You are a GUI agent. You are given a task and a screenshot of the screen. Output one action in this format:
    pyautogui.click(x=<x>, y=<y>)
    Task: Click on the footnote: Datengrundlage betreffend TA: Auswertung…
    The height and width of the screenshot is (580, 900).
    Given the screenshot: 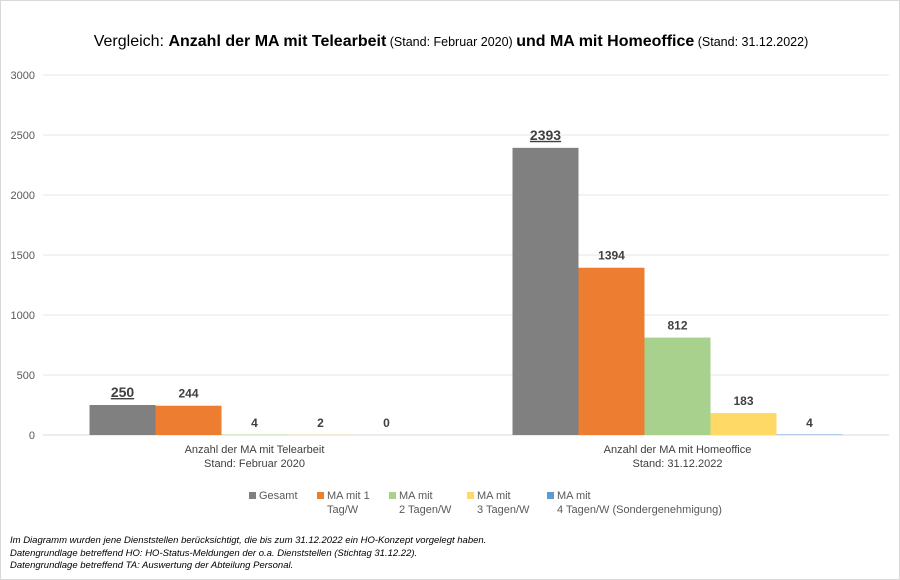 What is the action you would take?
    pyautogui.click(x=152, y=565)
    